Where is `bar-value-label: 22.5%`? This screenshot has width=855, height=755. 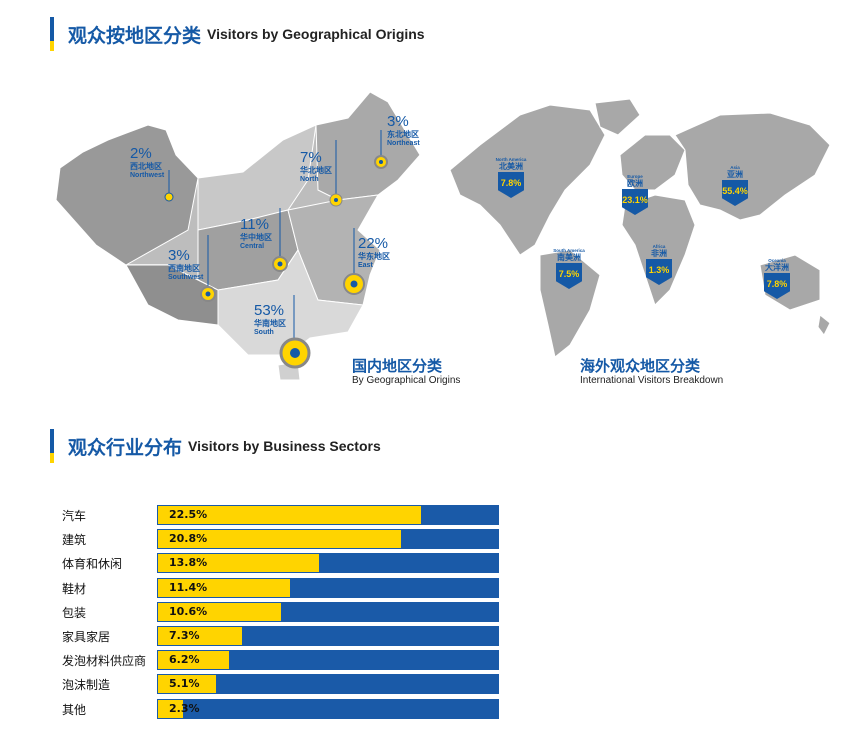 bar-value-label: 22.5% is located at coordinates (188, 514).